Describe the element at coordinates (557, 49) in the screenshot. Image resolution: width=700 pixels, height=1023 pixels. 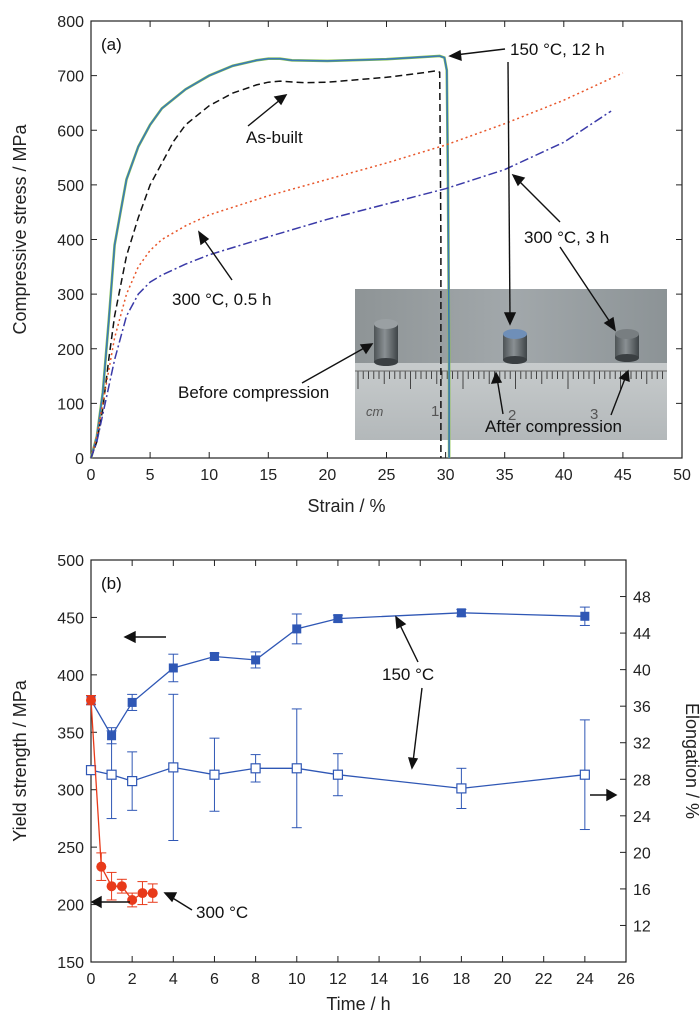
I see `annotation-150C-12h: 150 °C, 12 h` at that location.